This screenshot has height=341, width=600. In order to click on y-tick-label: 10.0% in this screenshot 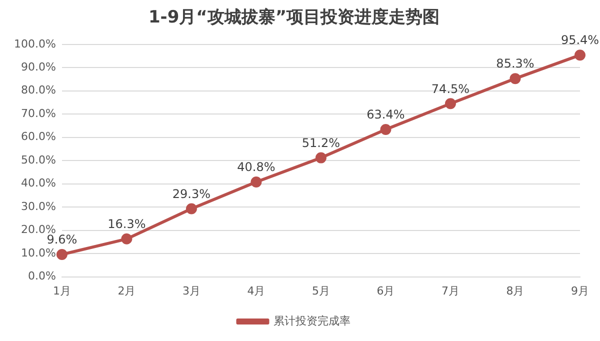, I will do `click(38, 253)`.